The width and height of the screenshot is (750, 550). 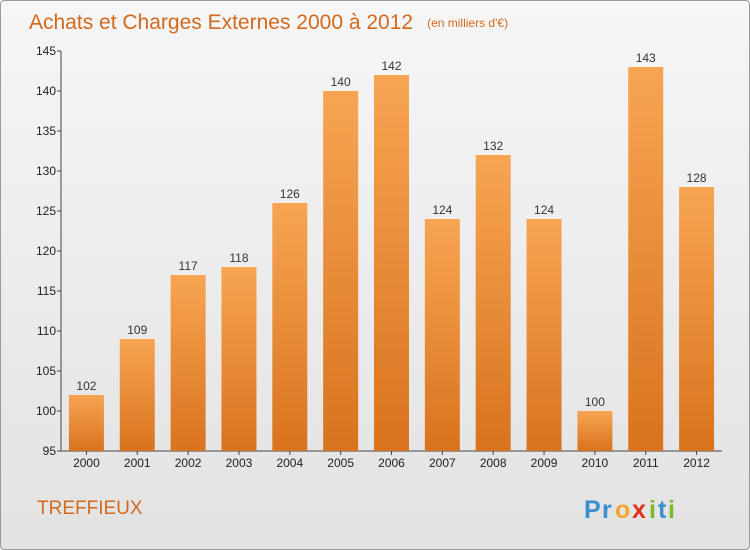 I want to click on x-tick-label: 2007, so click(x=442, y=463).